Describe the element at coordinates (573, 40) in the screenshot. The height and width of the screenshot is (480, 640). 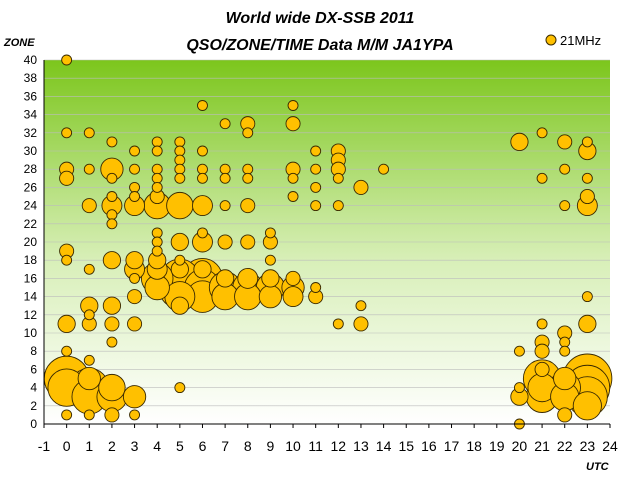
I see `legend: 21MHz` at that location.